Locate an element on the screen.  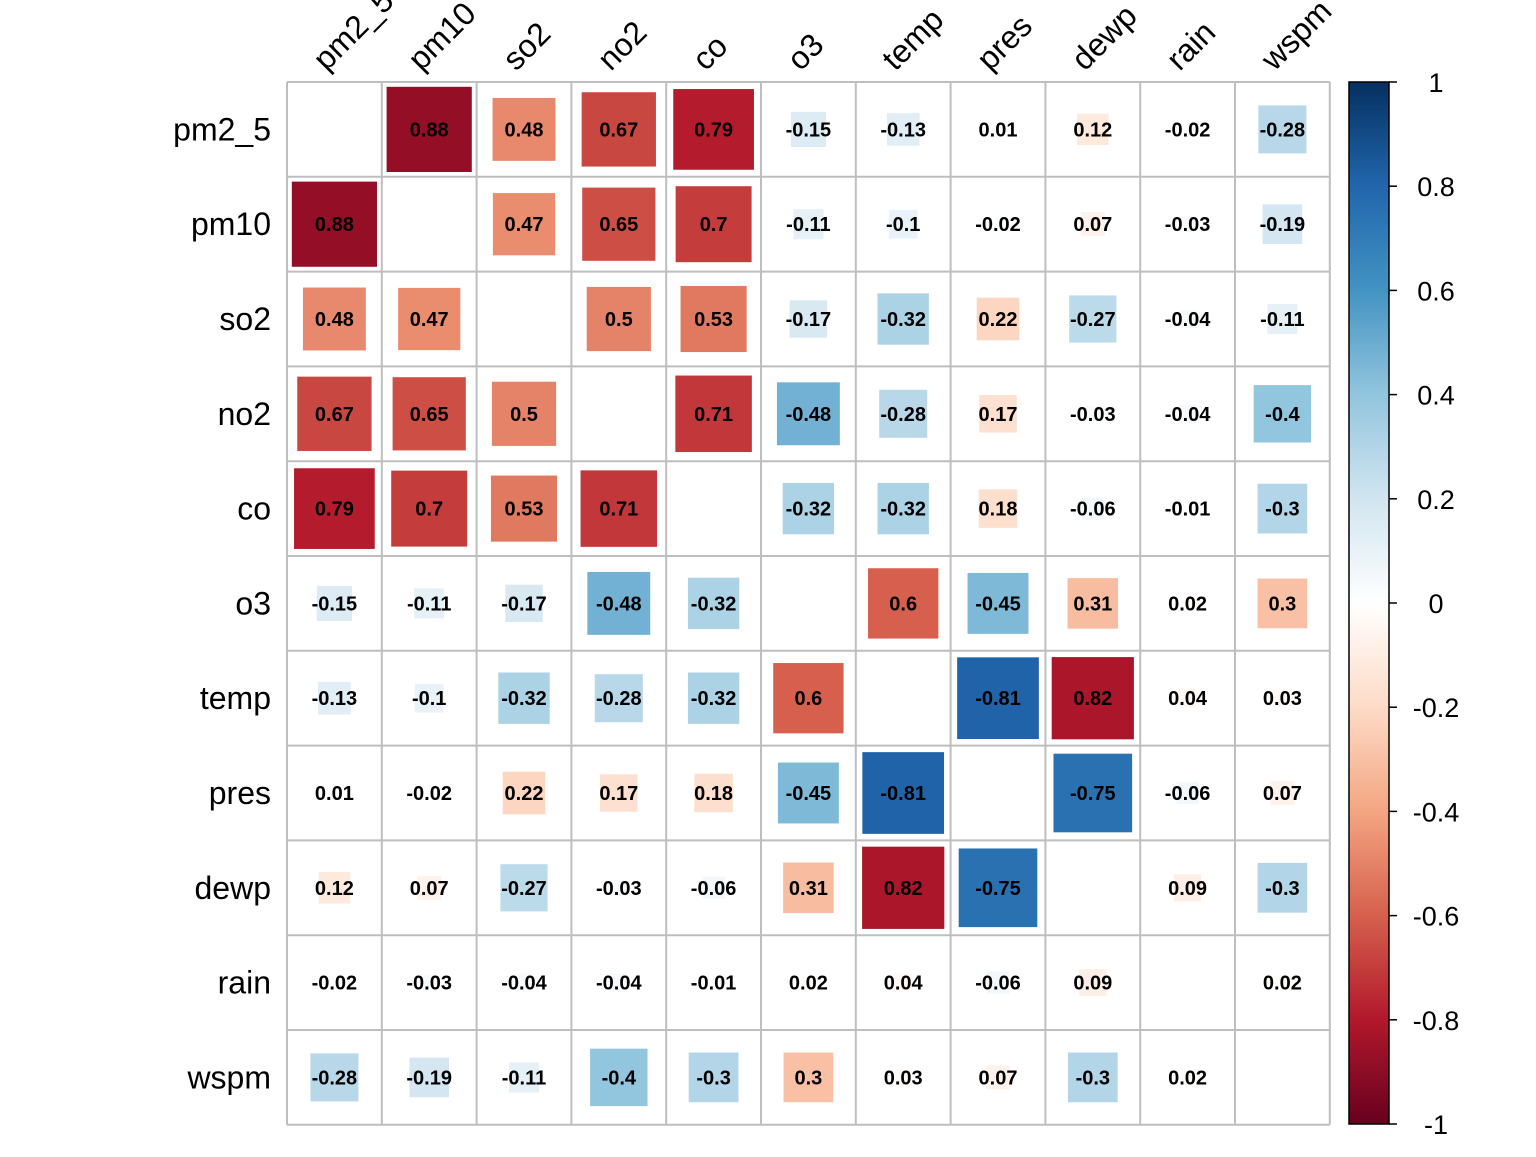
cell-square-no2-pm10 is located at coordinates (429, 414).